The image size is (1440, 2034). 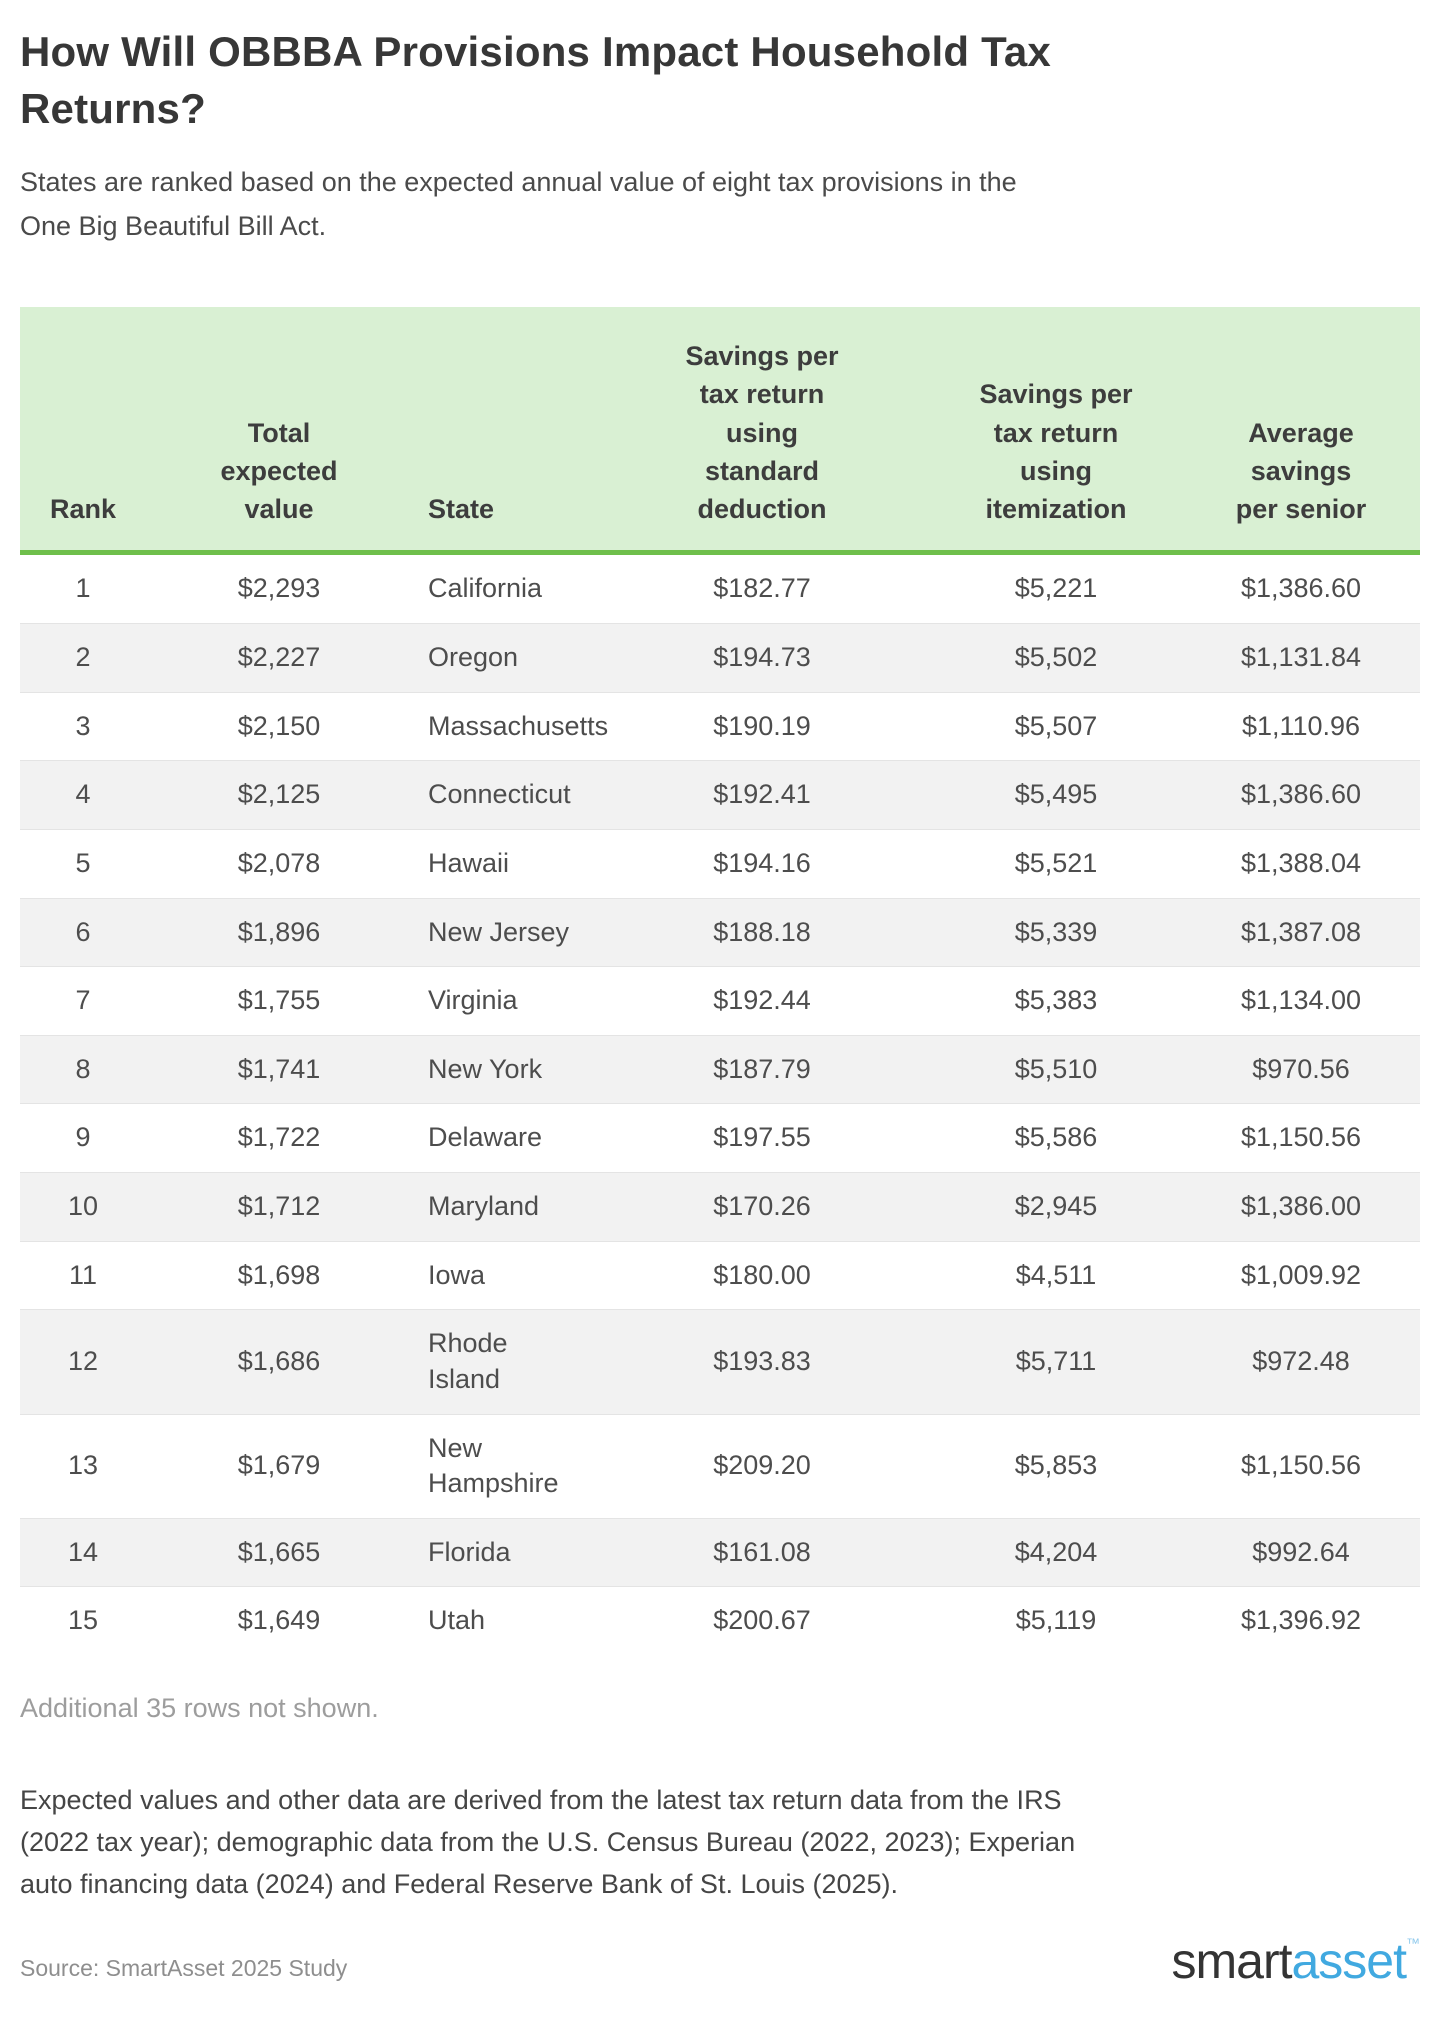 I want to click on cell-state: New Jersey, so click(x=499, y=931).